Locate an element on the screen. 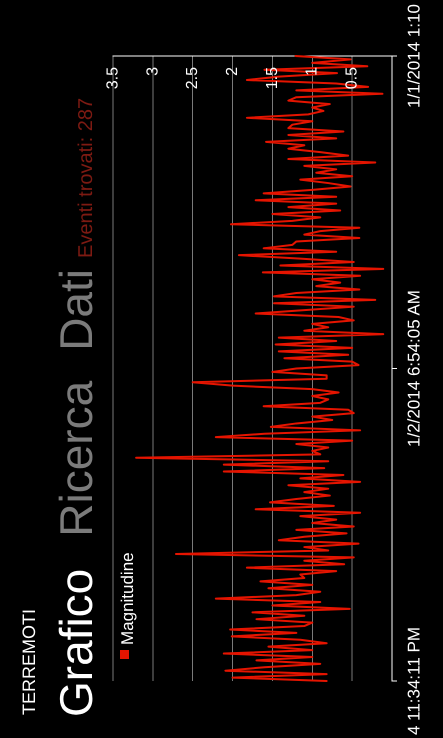  text: Grafico is located at coordinates (76, 642).